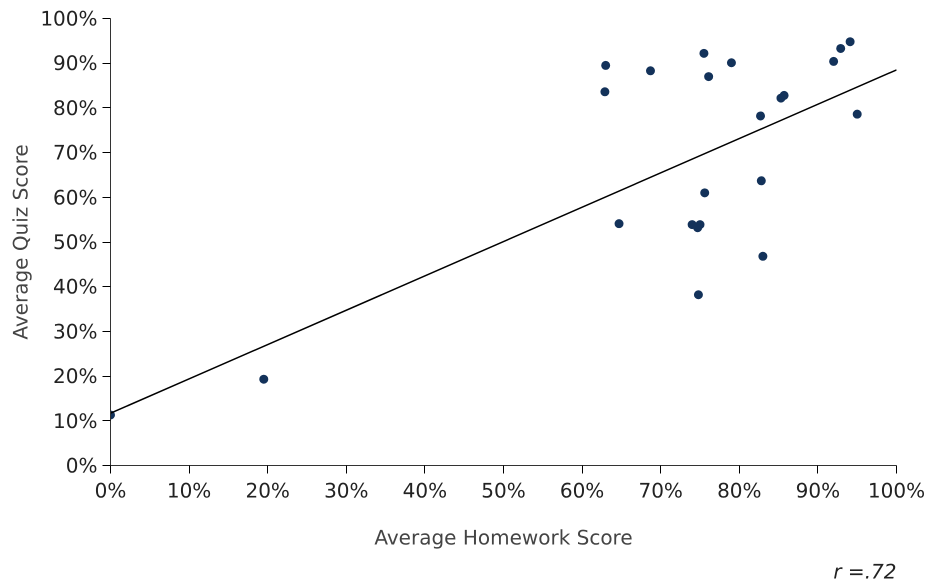 Image resolution: width=941 pixels, height=588 pixels. I want to click on x-tick-label: 20%, so click(267, 490).